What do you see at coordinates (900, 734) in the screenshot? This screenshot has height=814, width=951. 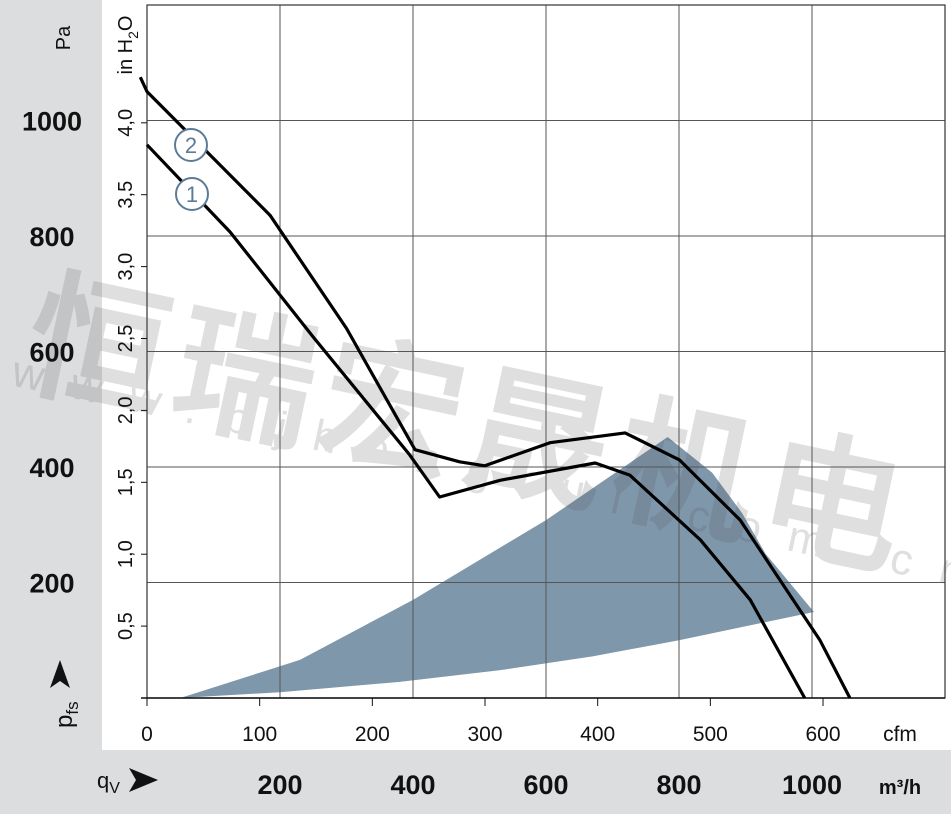 I see `cfm-unit-label: cfm` at bounding box center [900, 734].